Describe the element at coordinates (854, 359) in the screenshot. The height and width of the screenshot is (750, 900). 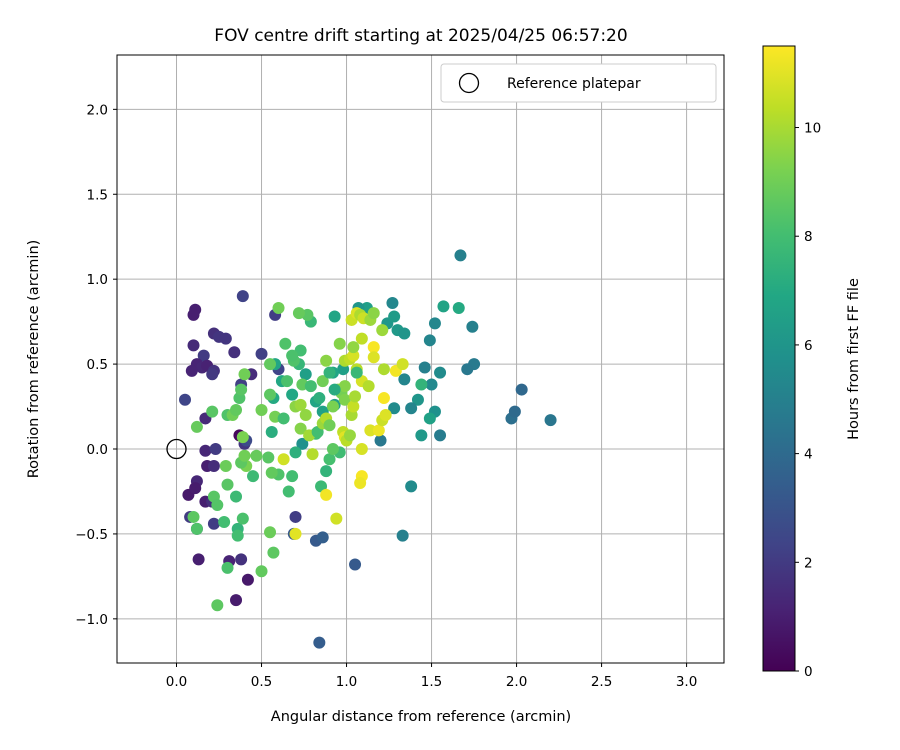
I see `colorbar-label: Hours from first FF file` at that location.